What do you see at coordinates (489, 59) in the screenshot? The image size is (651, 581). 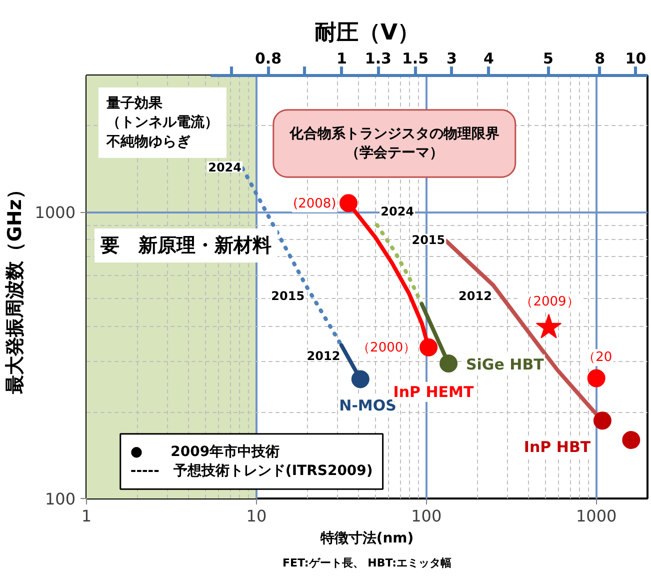 I see `text: 4` at bounding box center [489, 59].